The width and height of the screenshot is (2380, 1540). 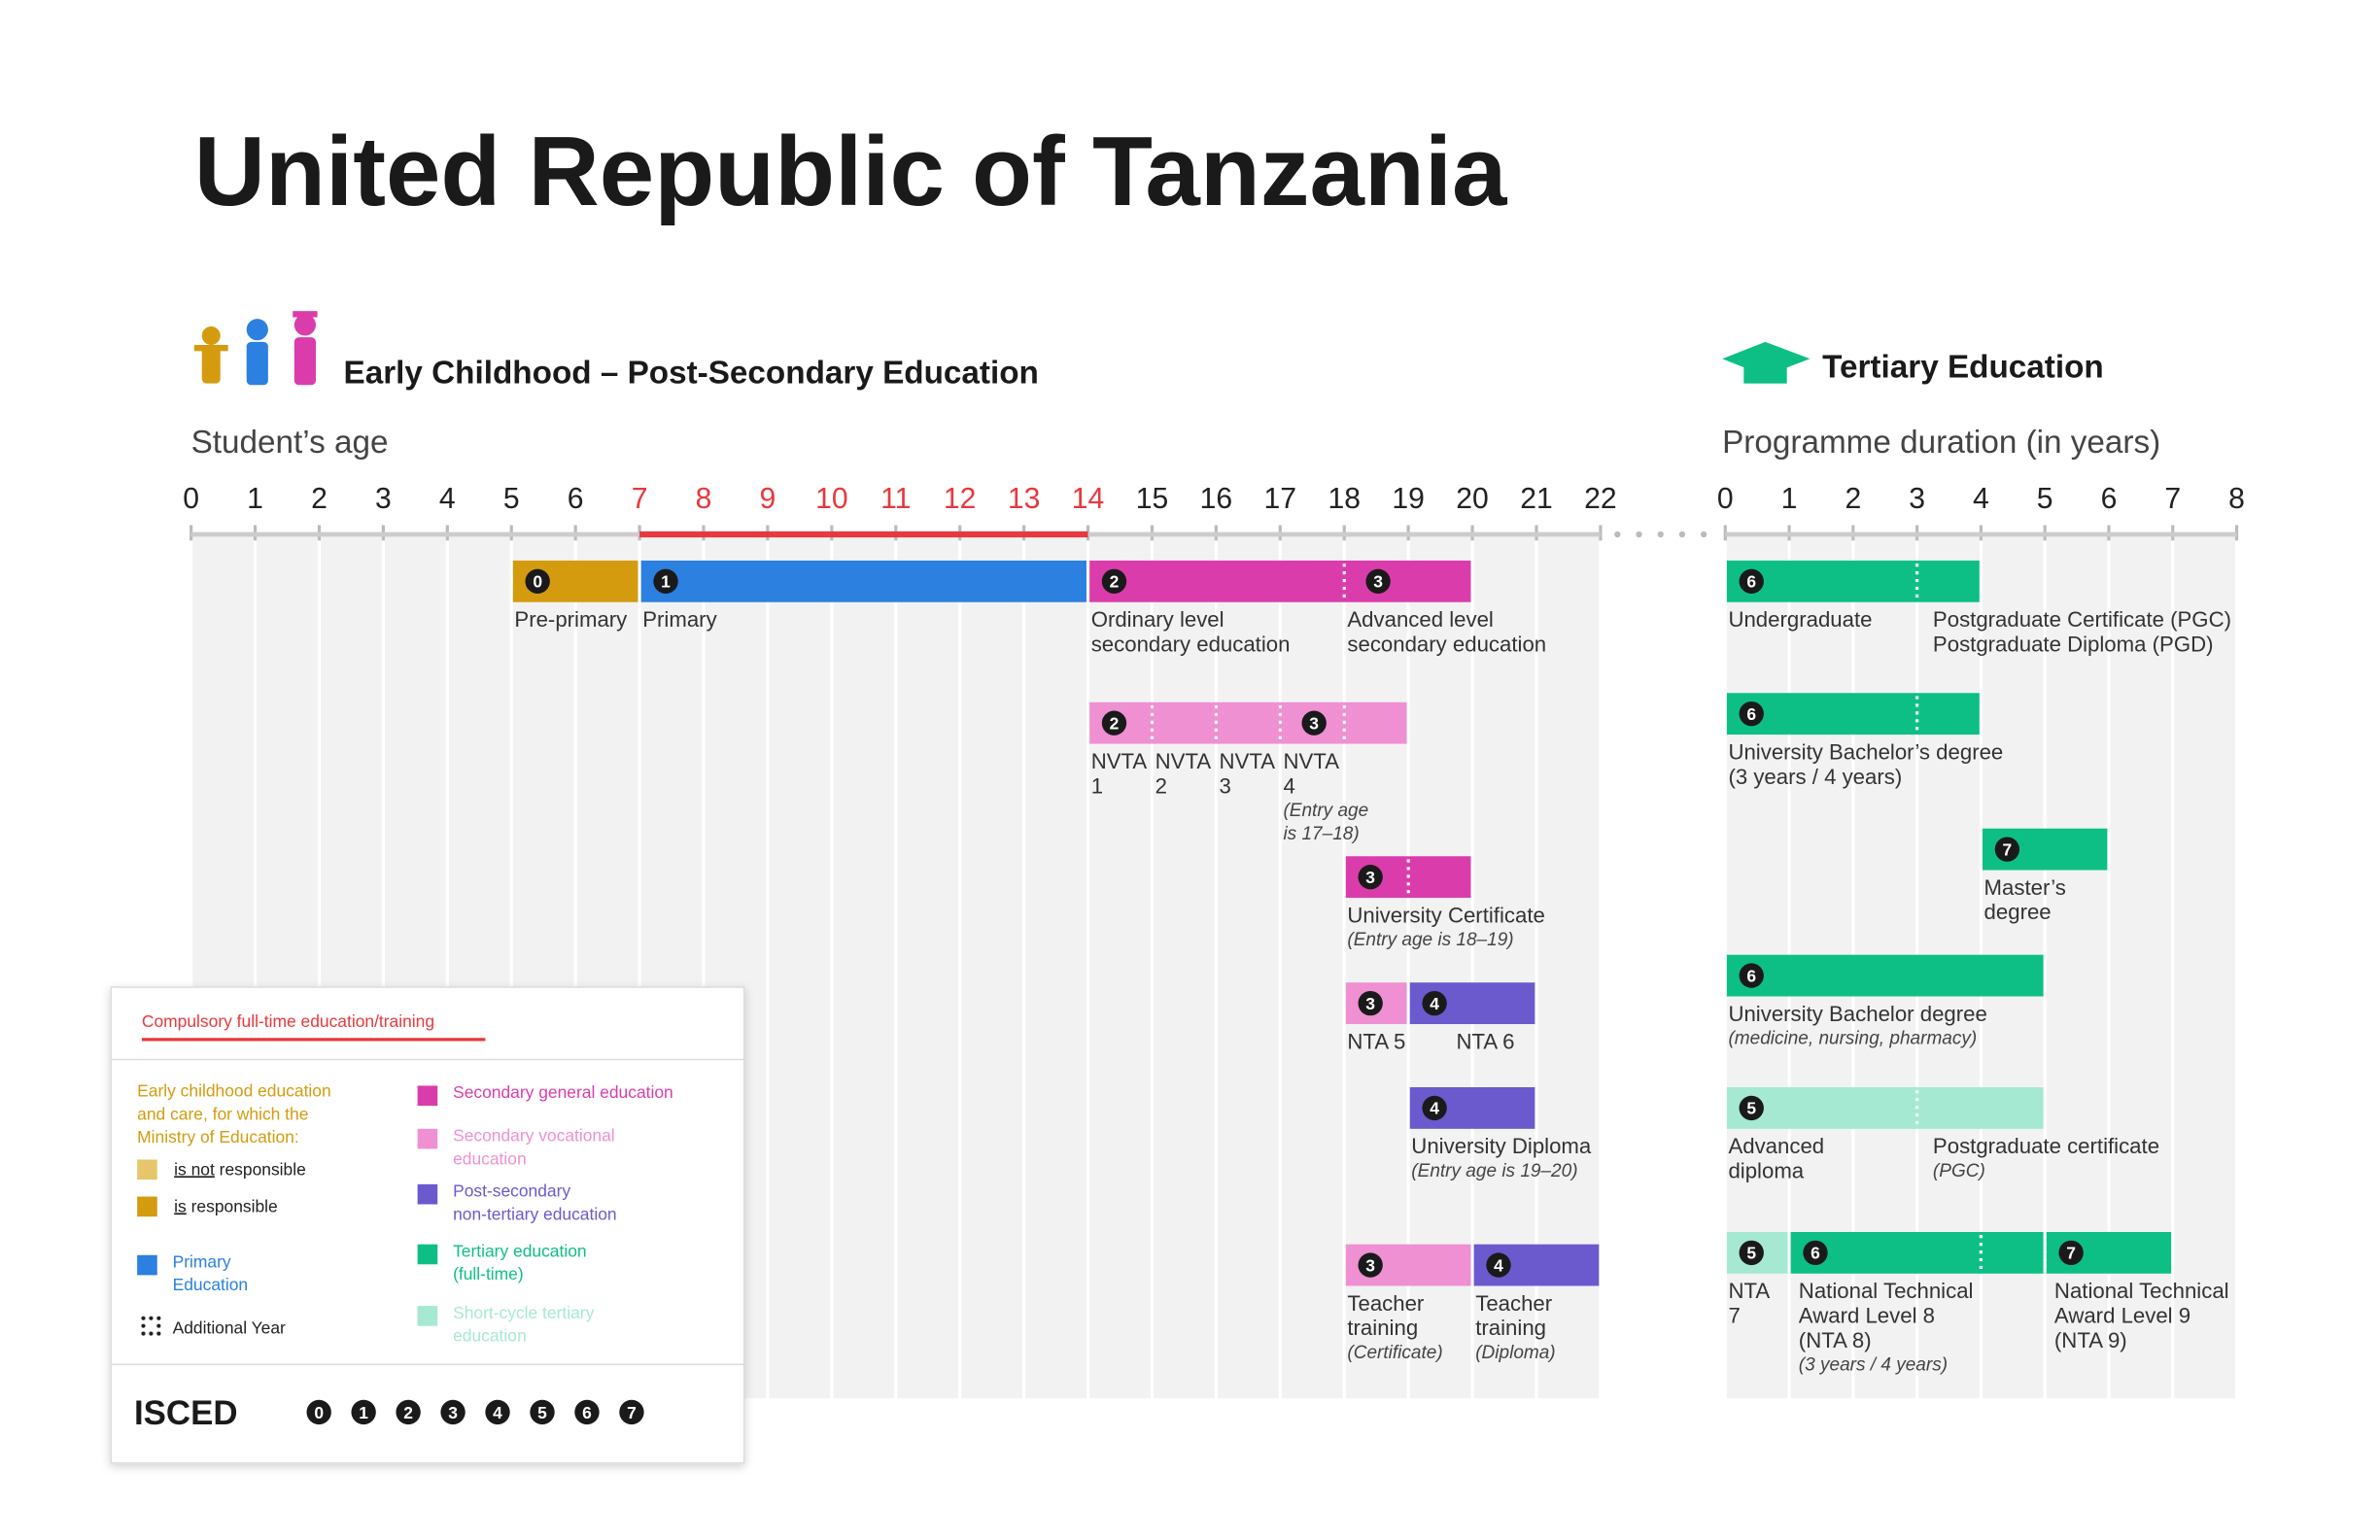 What do you see at coordinates (1119, 773) in the screenshot?
I see `programme-label: NVTA 1` at bounding box center [1119, 773].